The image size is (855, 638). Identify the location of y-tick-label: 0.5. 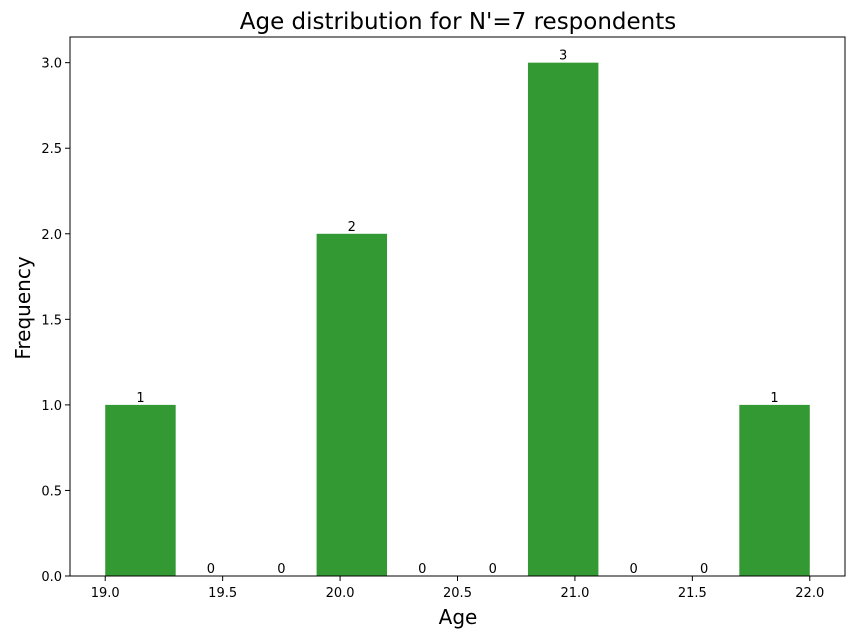
(51, 491).